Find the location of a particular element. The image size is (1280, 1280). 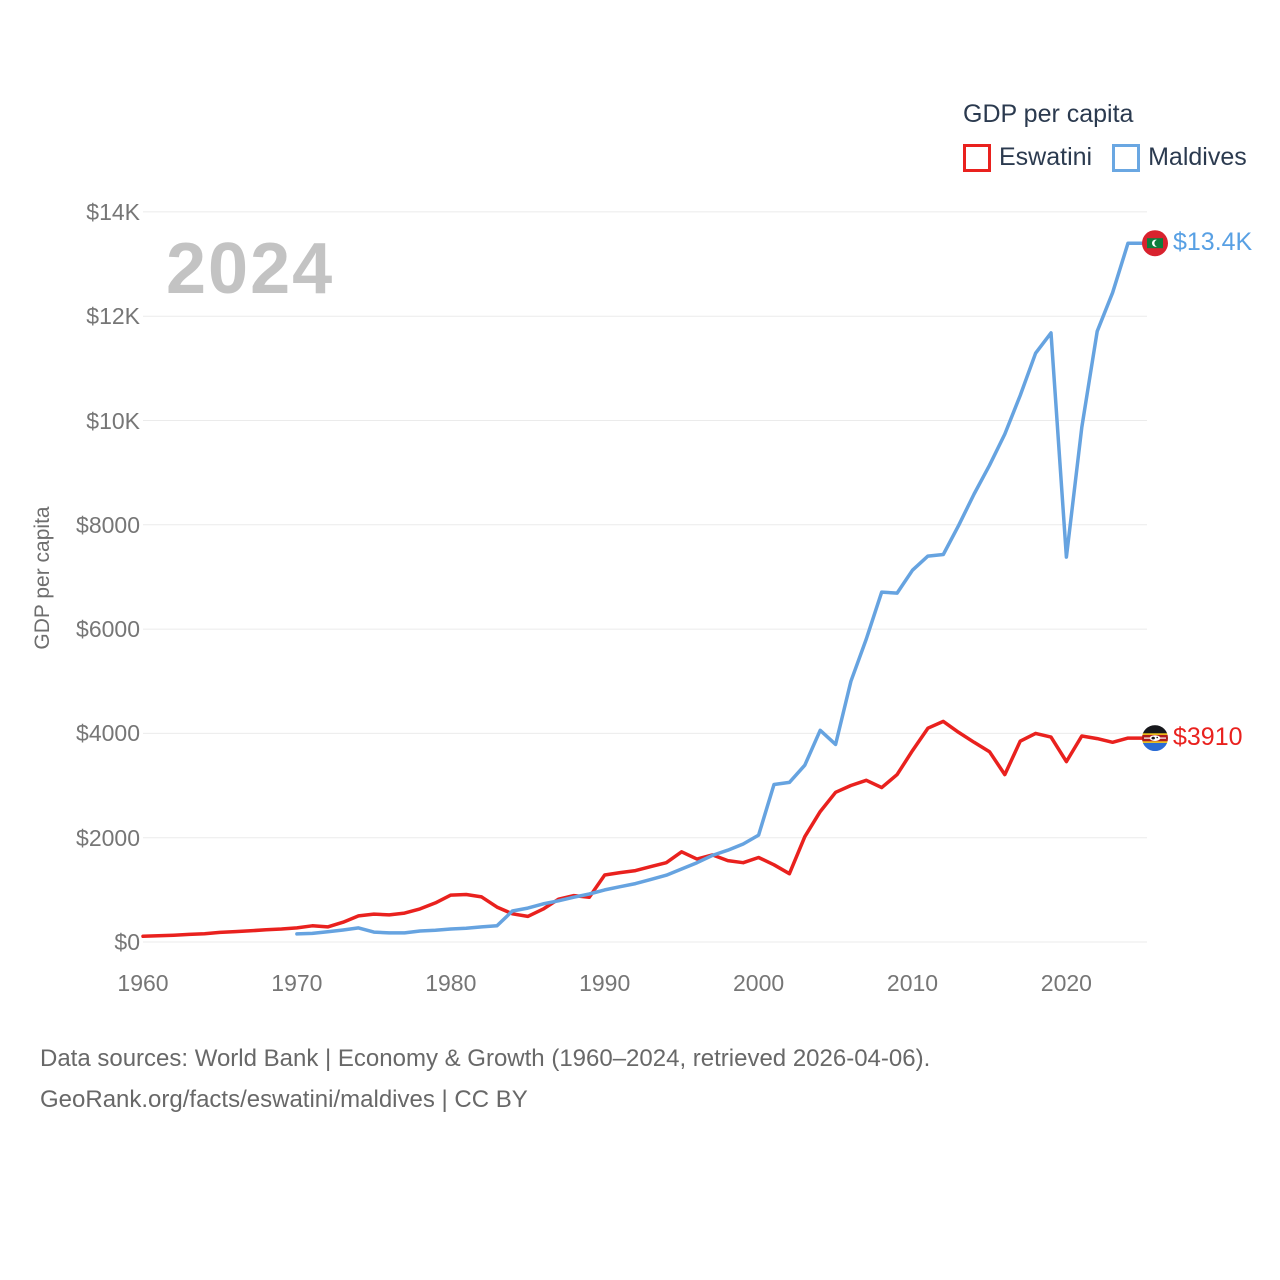

maldives-swatch-icon is located at coordinates (1126, 157).